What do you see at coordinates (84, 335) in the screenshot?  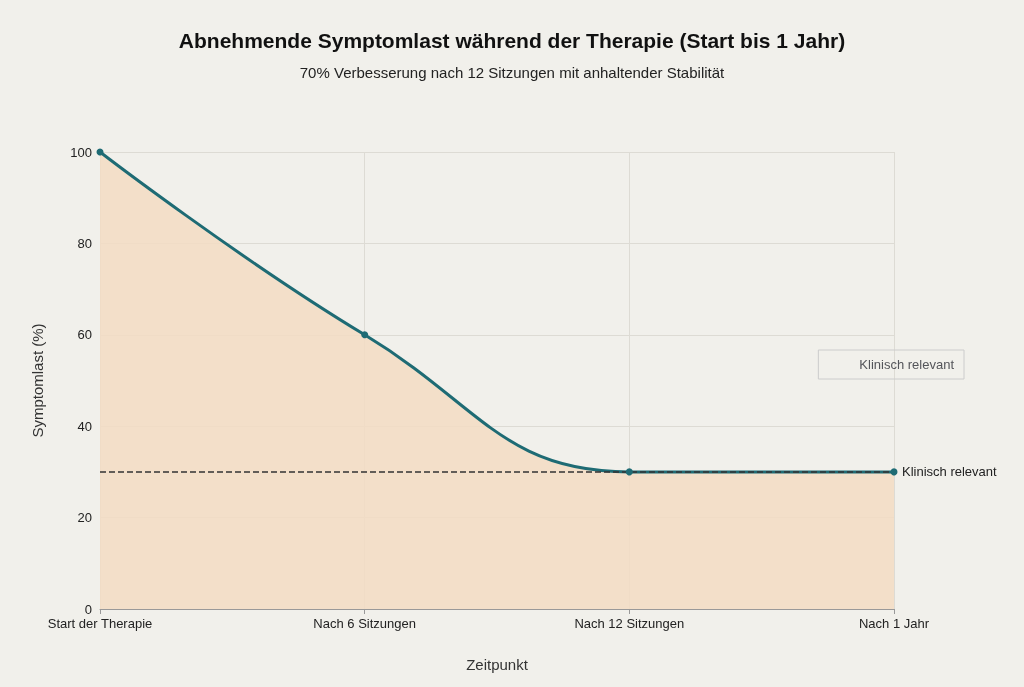 I see `y-tick-label: 60` at bounding box center [84, 335].